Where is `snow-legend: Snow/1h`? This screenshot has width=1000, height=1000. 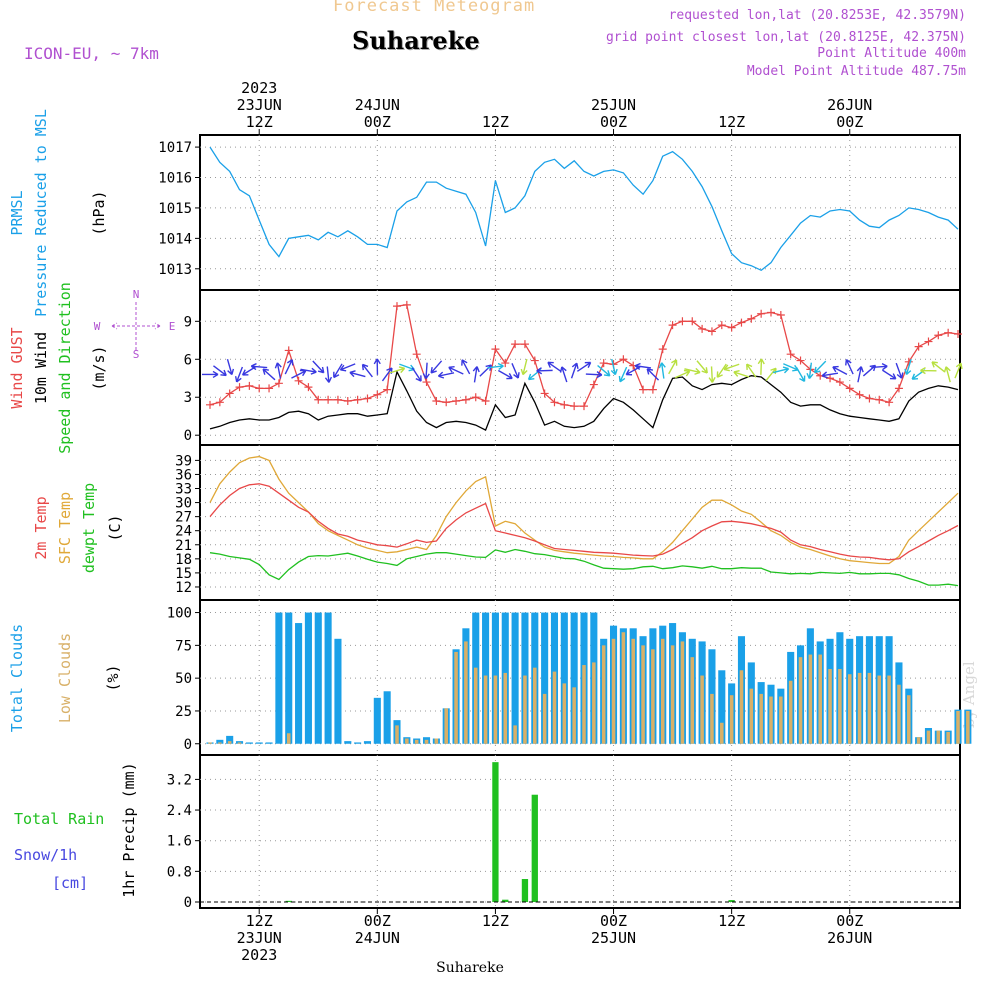
snow-legend: Snow/1h is located at coordinates (45, 855).